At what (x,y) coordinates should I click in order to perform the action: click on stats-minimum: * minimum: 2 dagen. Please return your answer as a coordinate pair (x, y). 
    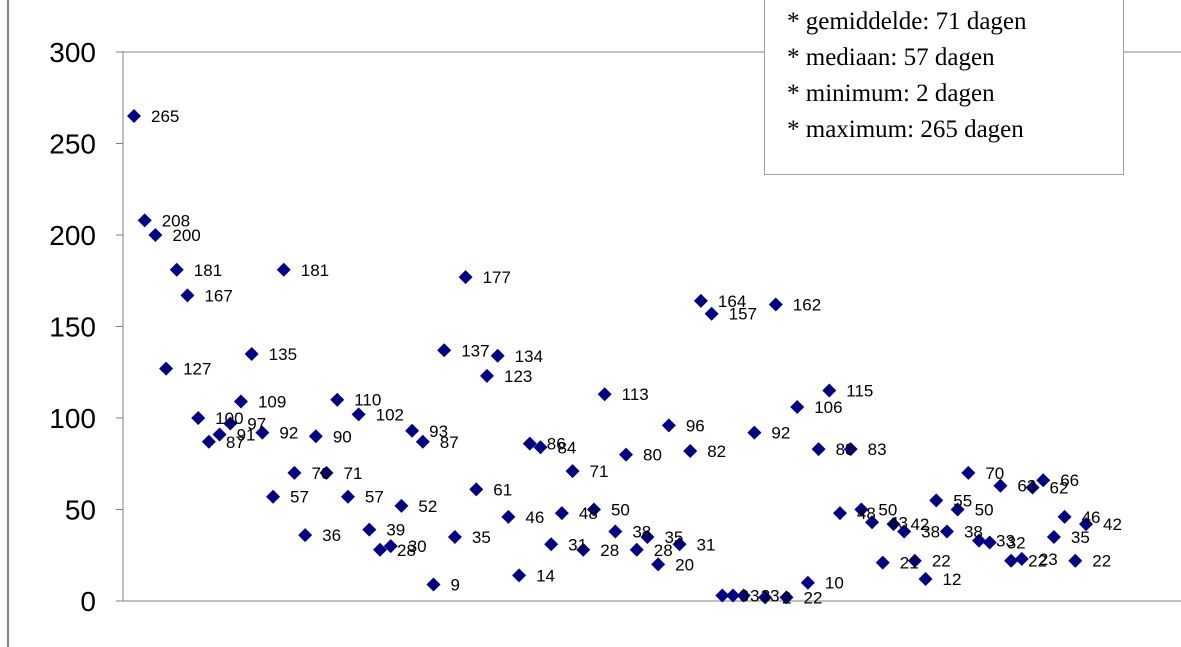
    Looking at the image, I should click on (891, 93).